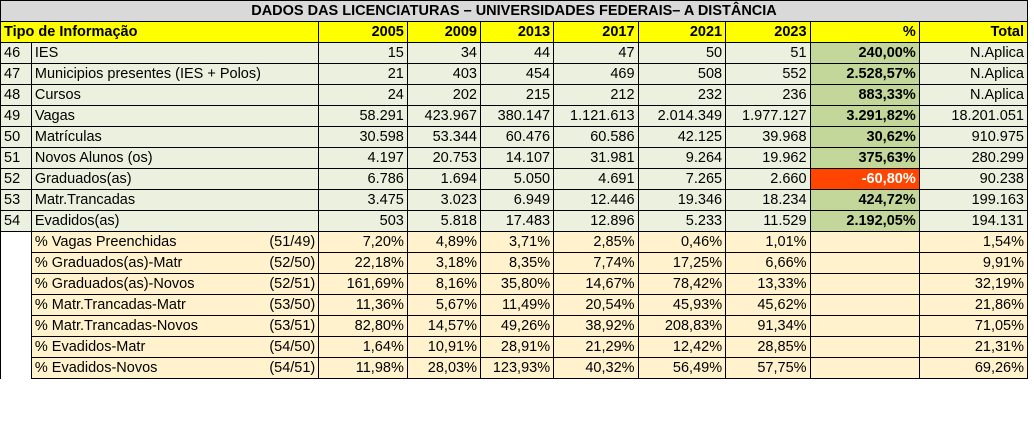 This screenshot has width=1034, height=441. What do you see at coordinates (768, 74) in the screenshot?
I see `row-value: 552` at bounding box center [768, 74].